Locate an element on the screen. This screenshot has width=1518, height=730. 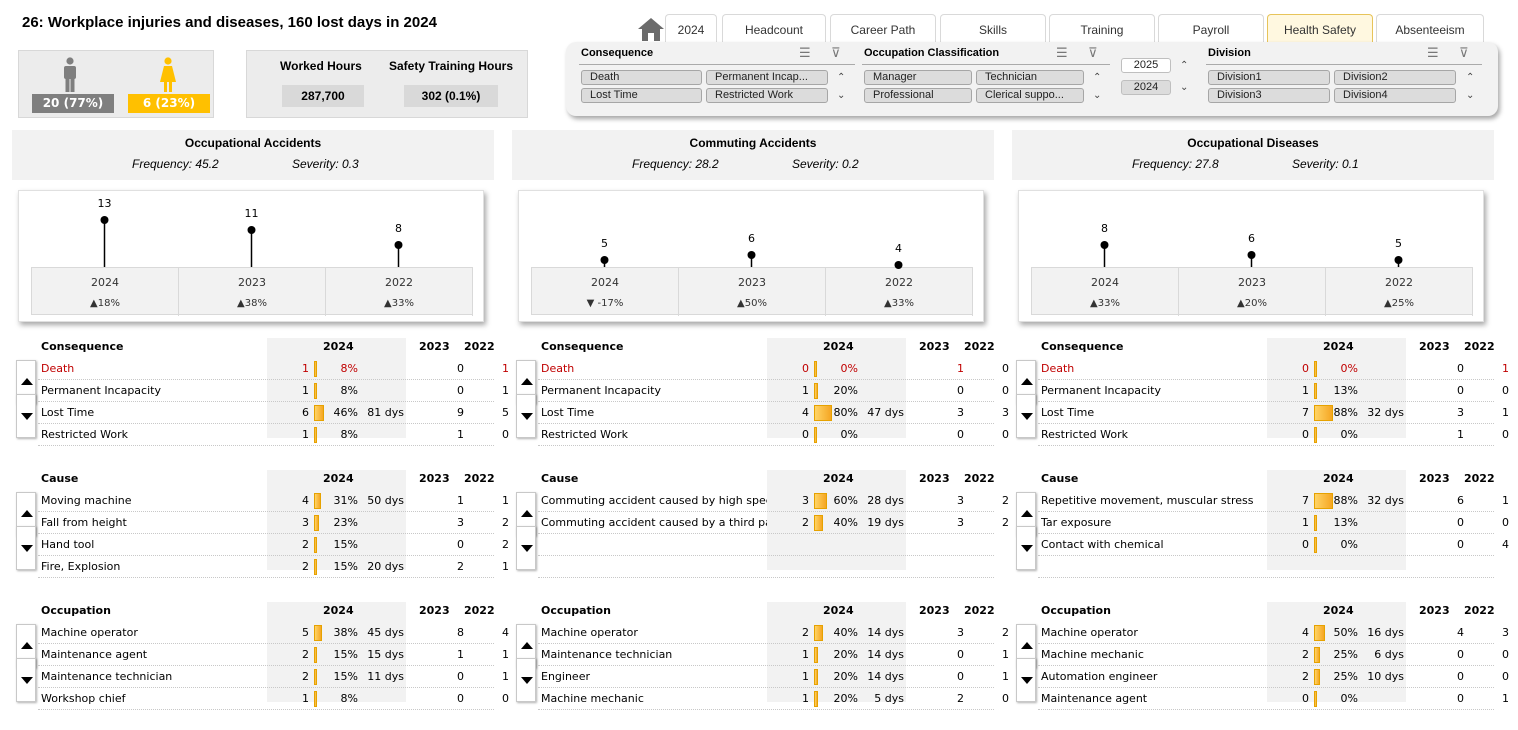
row-lost-days is located at coordinates (382, 699).